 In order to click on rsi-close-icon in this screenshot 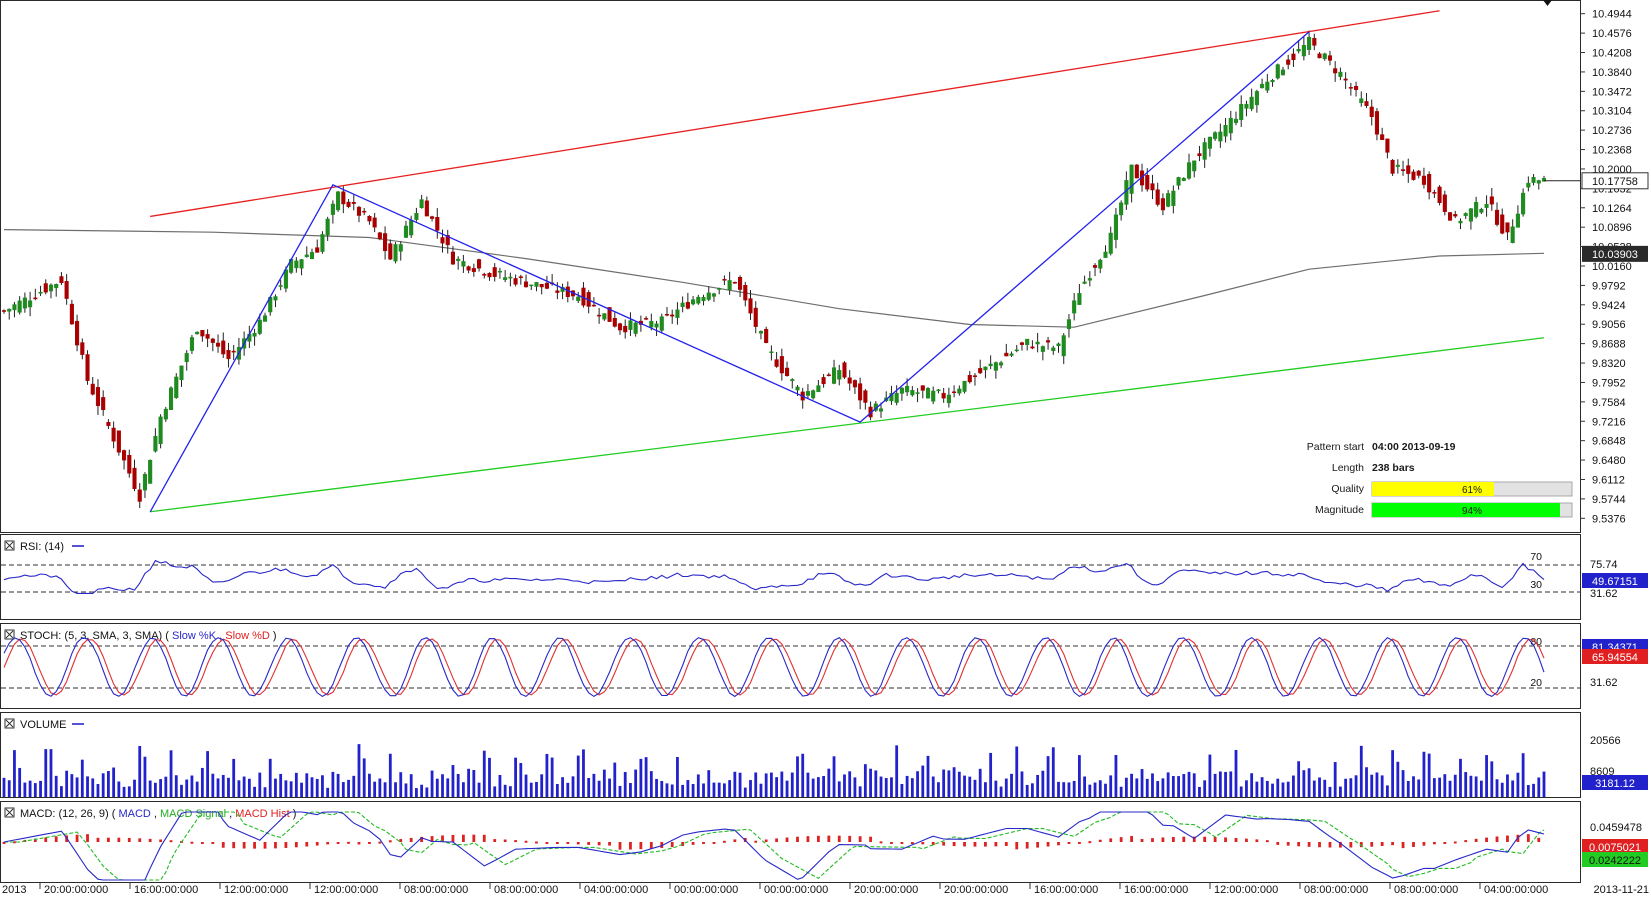, I will do `click(9, 545)`.